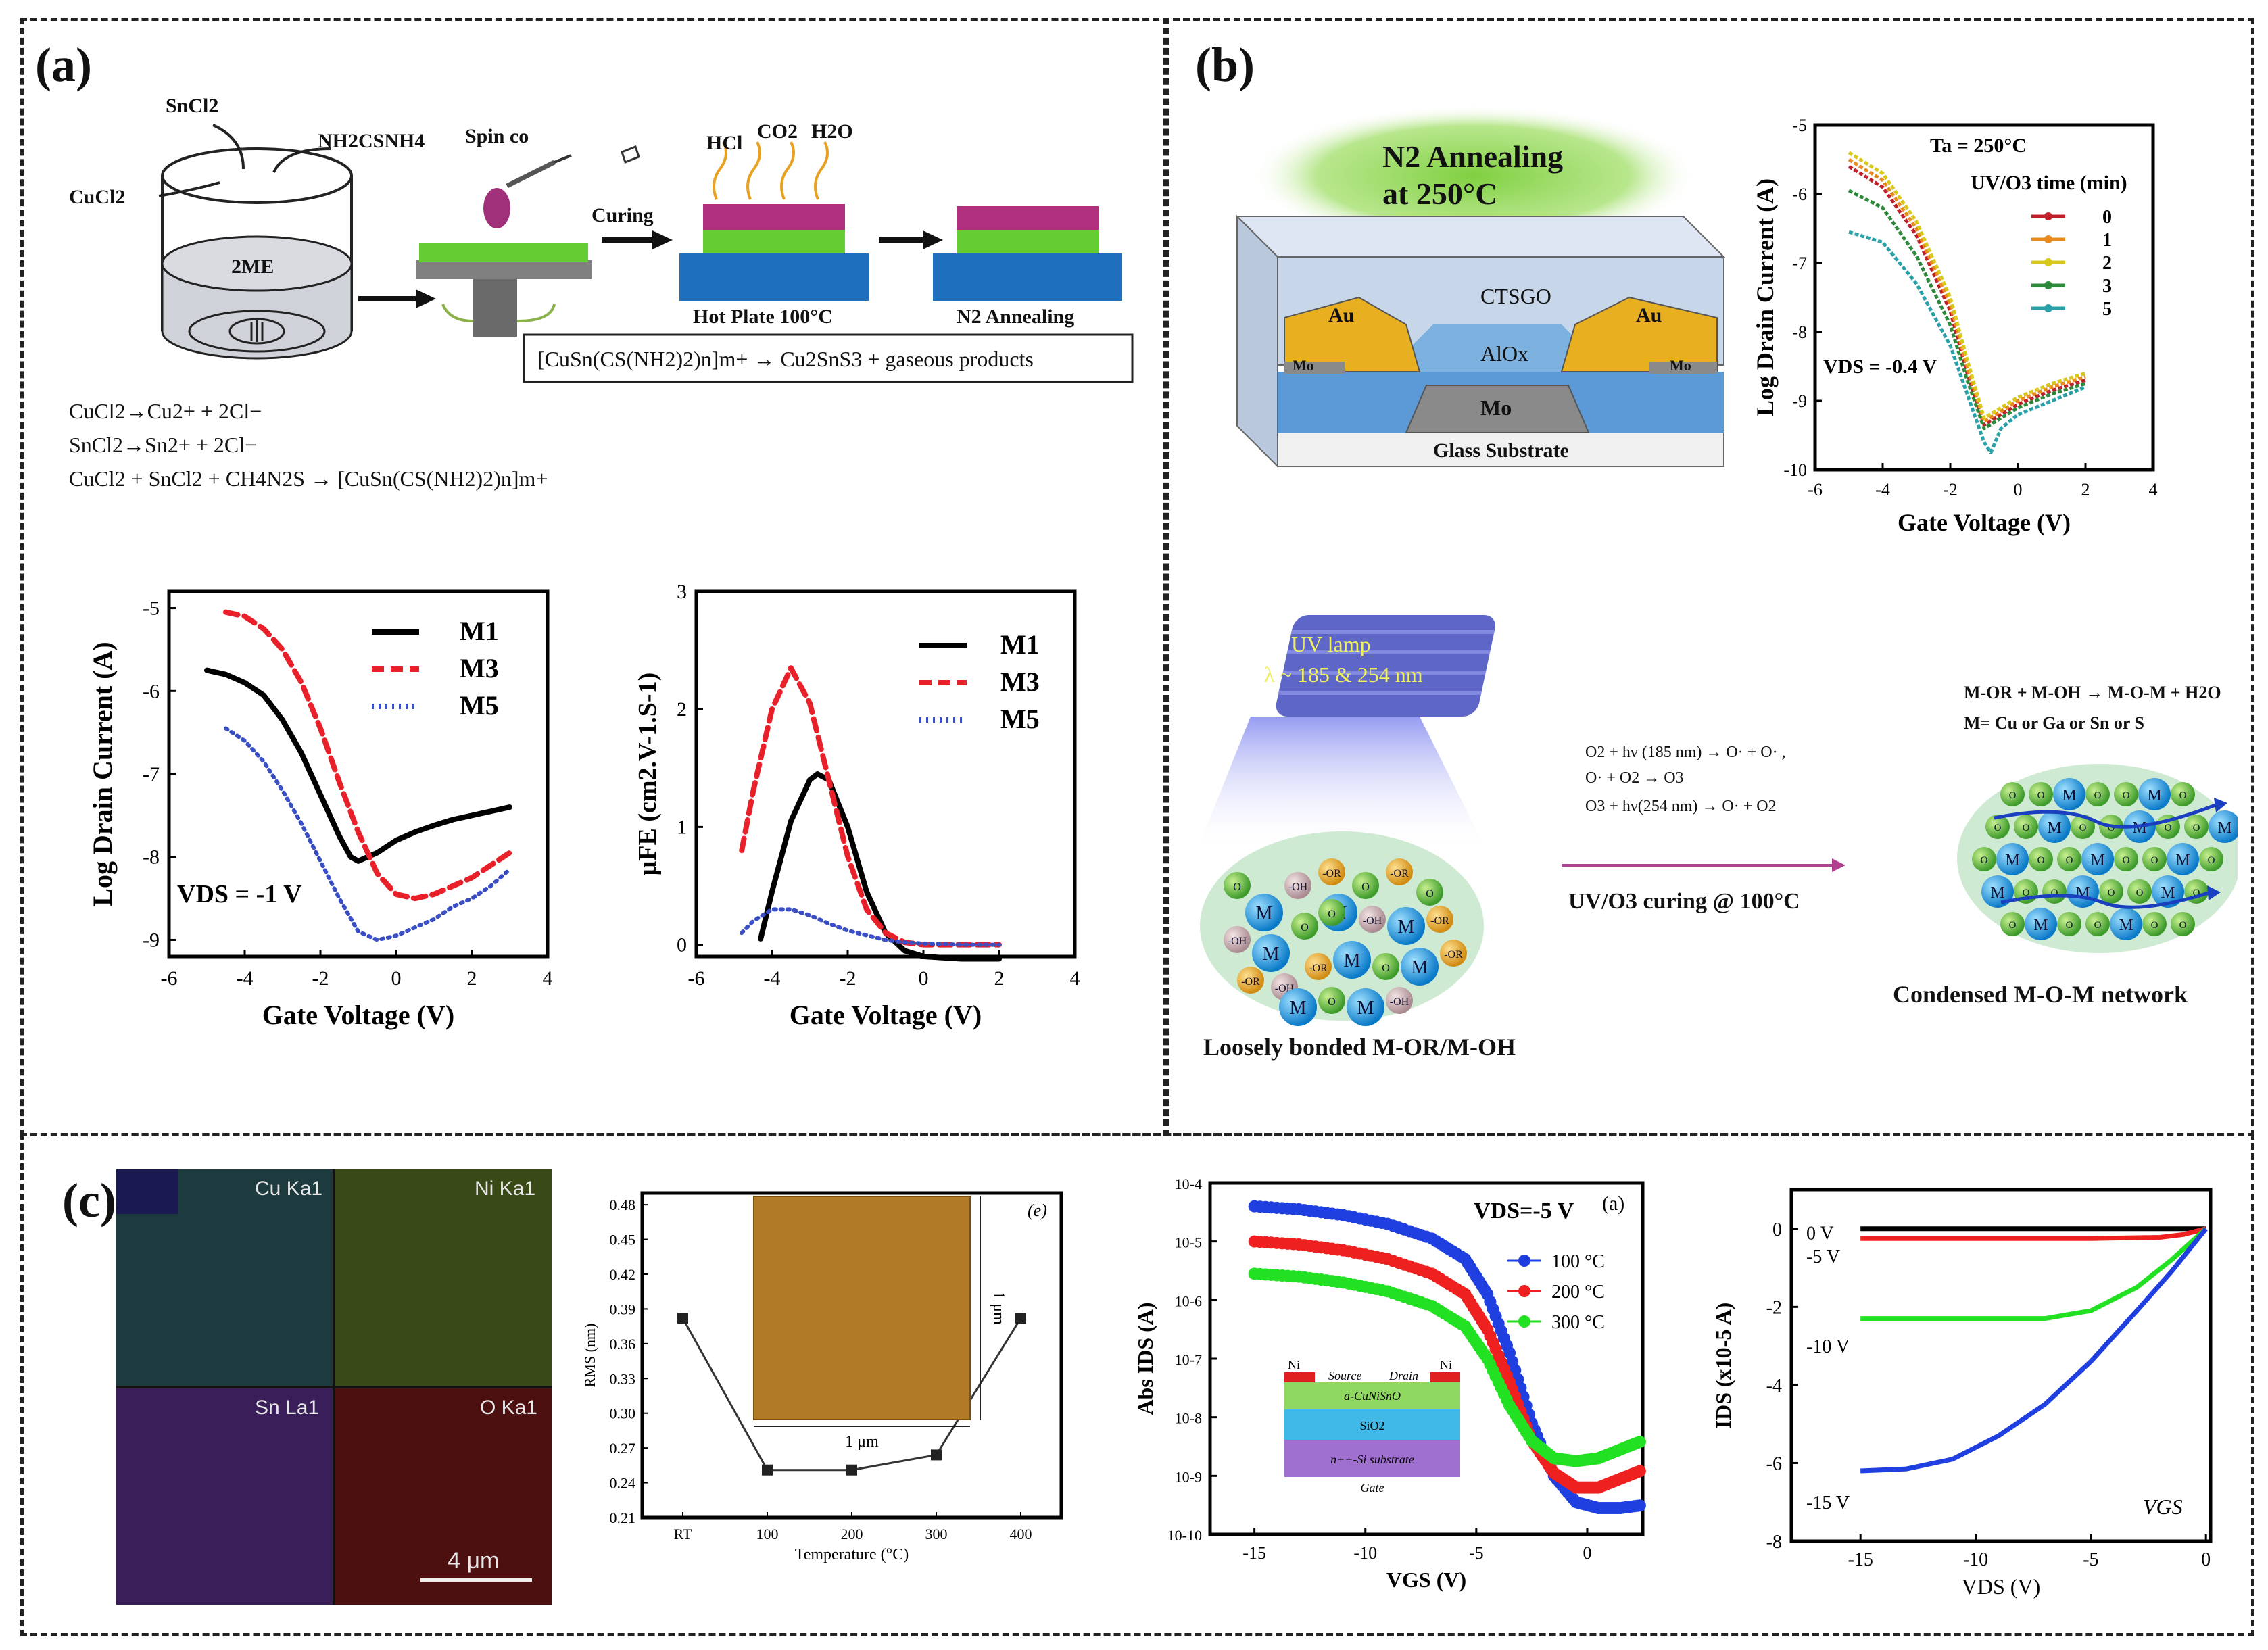 Image resolution: width=2268 pixels, height=1650 pixels. What do you see at coordinates (1774, 1386) in the screenshot?
I see `c-output-ytick-label: -4` at bounding box center [1774, 1386].